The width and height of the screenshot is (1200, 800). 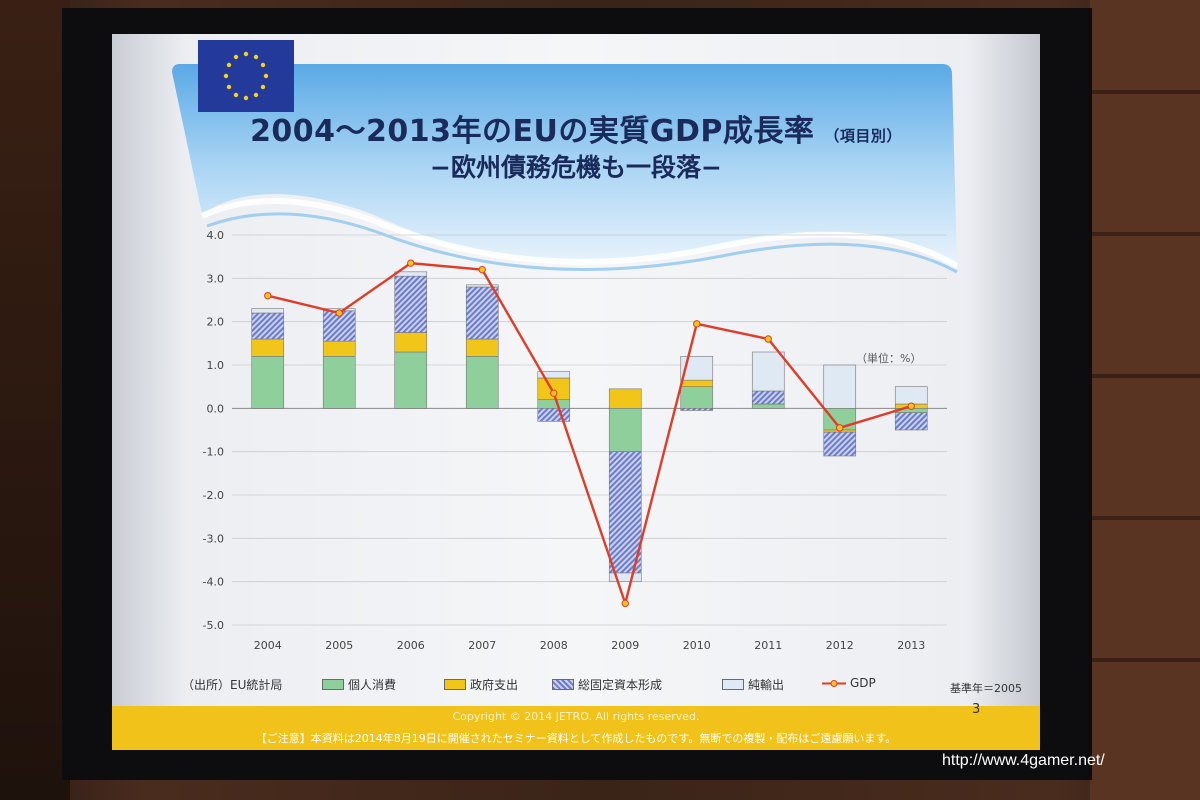 What do you see at coordinates (590, 645) in the screenshot?
I see `chart-x-ticks: 2004 2005 2006 2007 2008 2009 2010 2011 2012 2013` at bounding box center [590, 645].